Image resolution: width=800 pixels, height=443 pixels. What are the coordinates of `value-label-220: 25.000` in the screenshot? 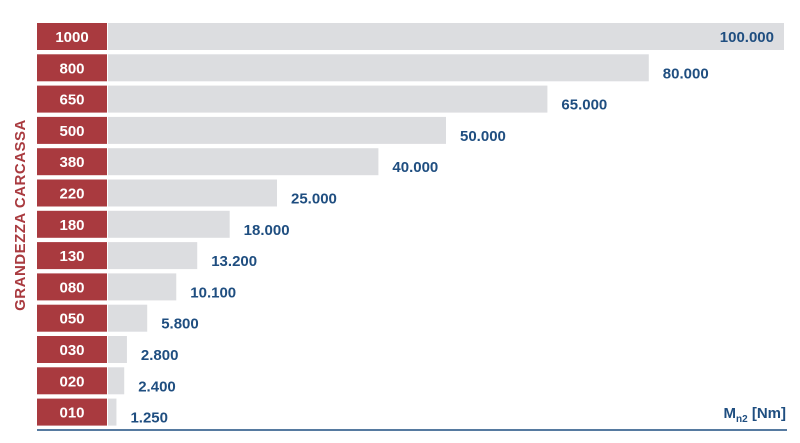 It's located at (314, 199).